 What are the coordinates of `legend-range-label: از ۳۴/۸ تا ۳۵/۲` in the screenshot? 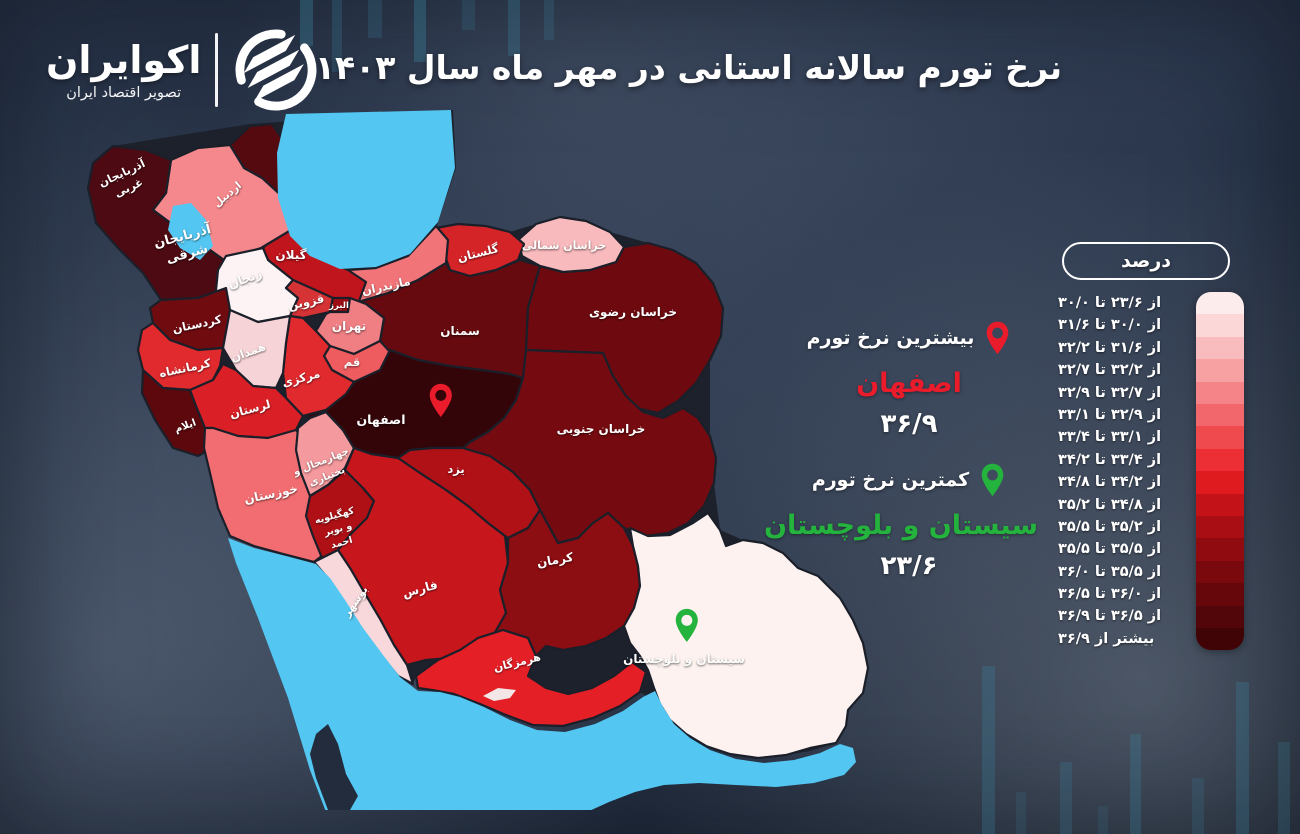 It's located at (1110, 504).